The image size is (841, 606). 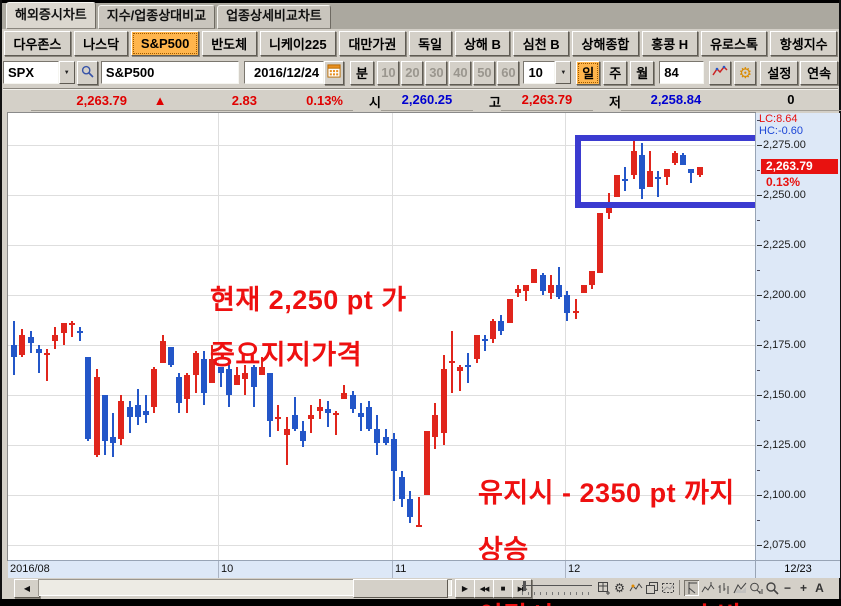 What do you see at coordinates (819, 588) in the screenshot?
I see `text-tool-icon: A` at bounding box center [819, 588].